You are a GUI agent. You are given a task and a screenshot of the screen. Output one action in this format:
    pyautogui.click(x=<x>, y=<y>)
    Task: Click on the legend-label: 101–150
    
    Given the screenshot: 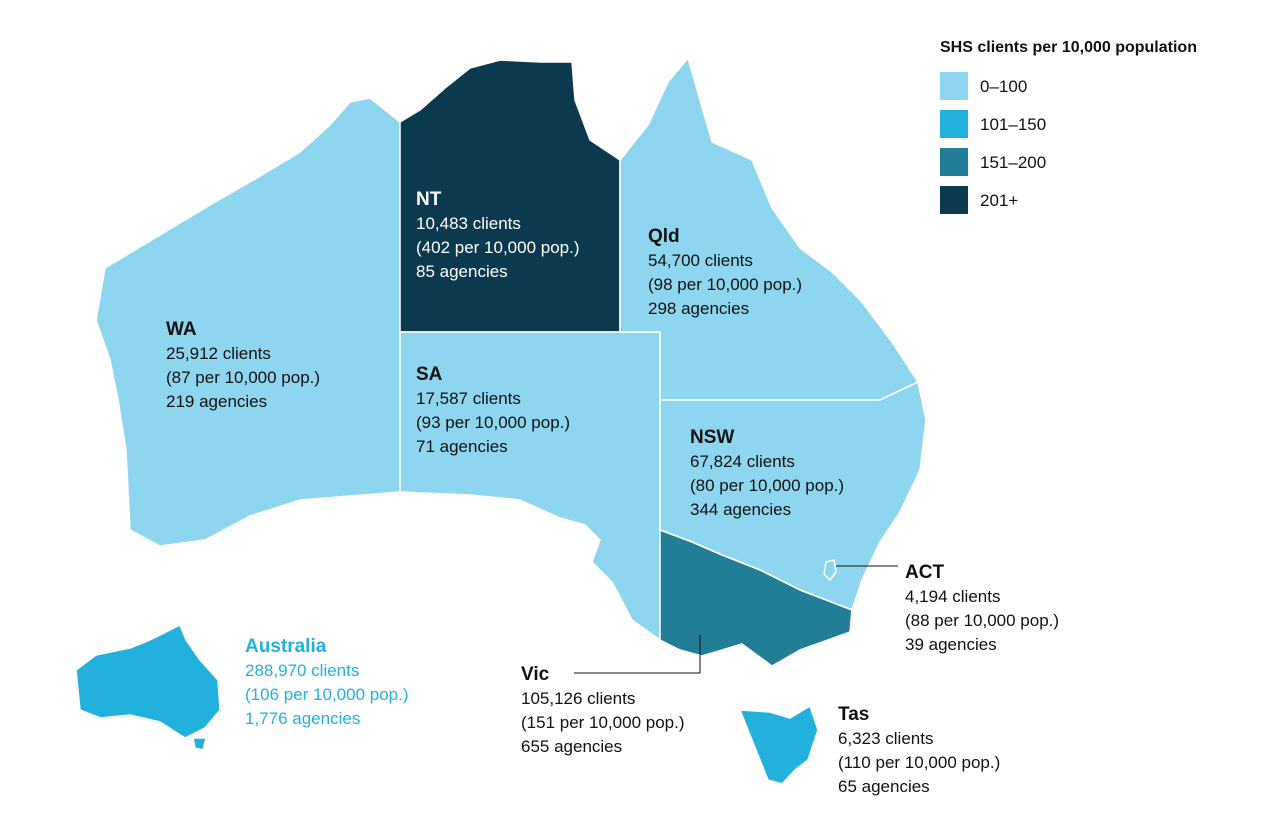 What is the action you would take?
    pyautogui.click(x=1013, y=124)
    